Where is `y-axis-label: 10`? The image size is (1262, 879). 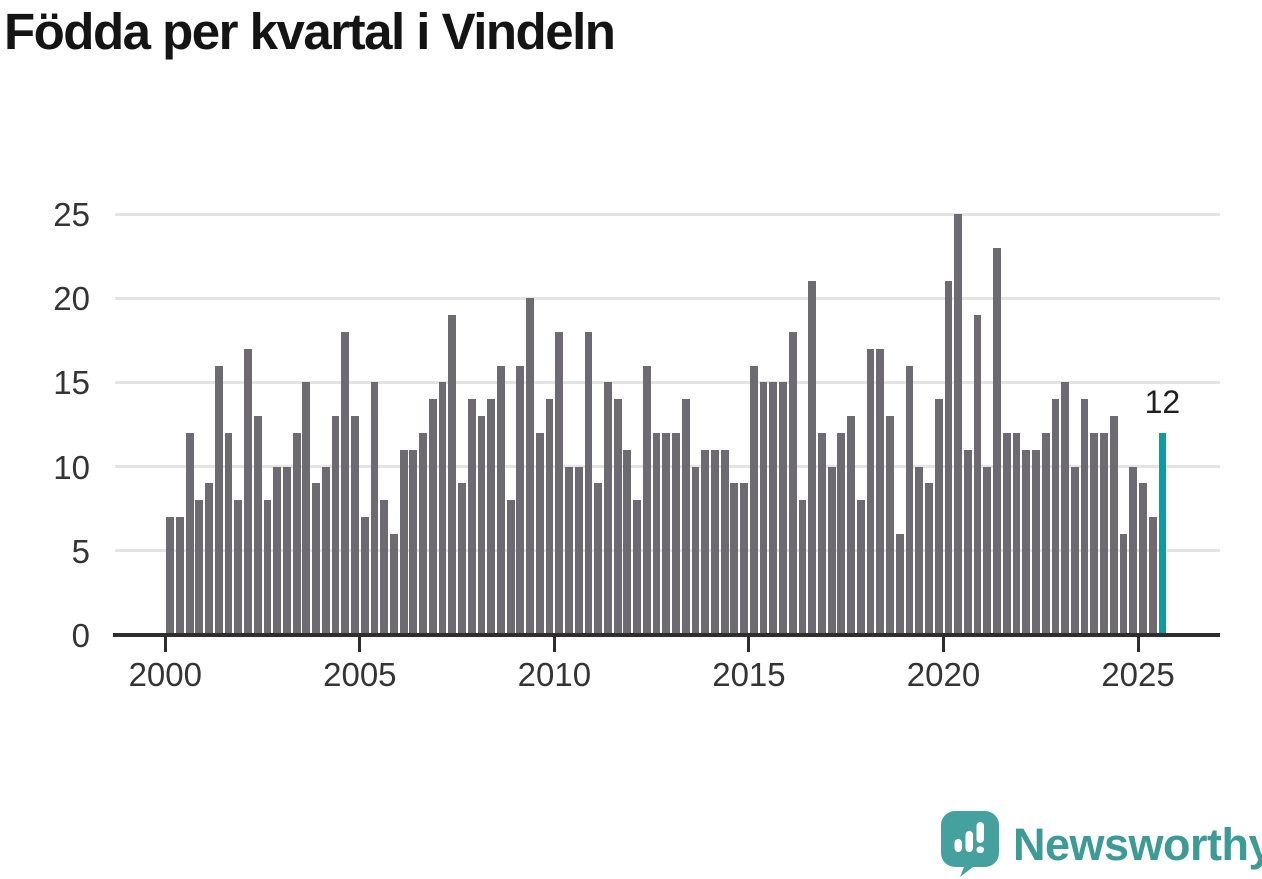 y-axis-label: 10 is located at coordinates (71, 467).